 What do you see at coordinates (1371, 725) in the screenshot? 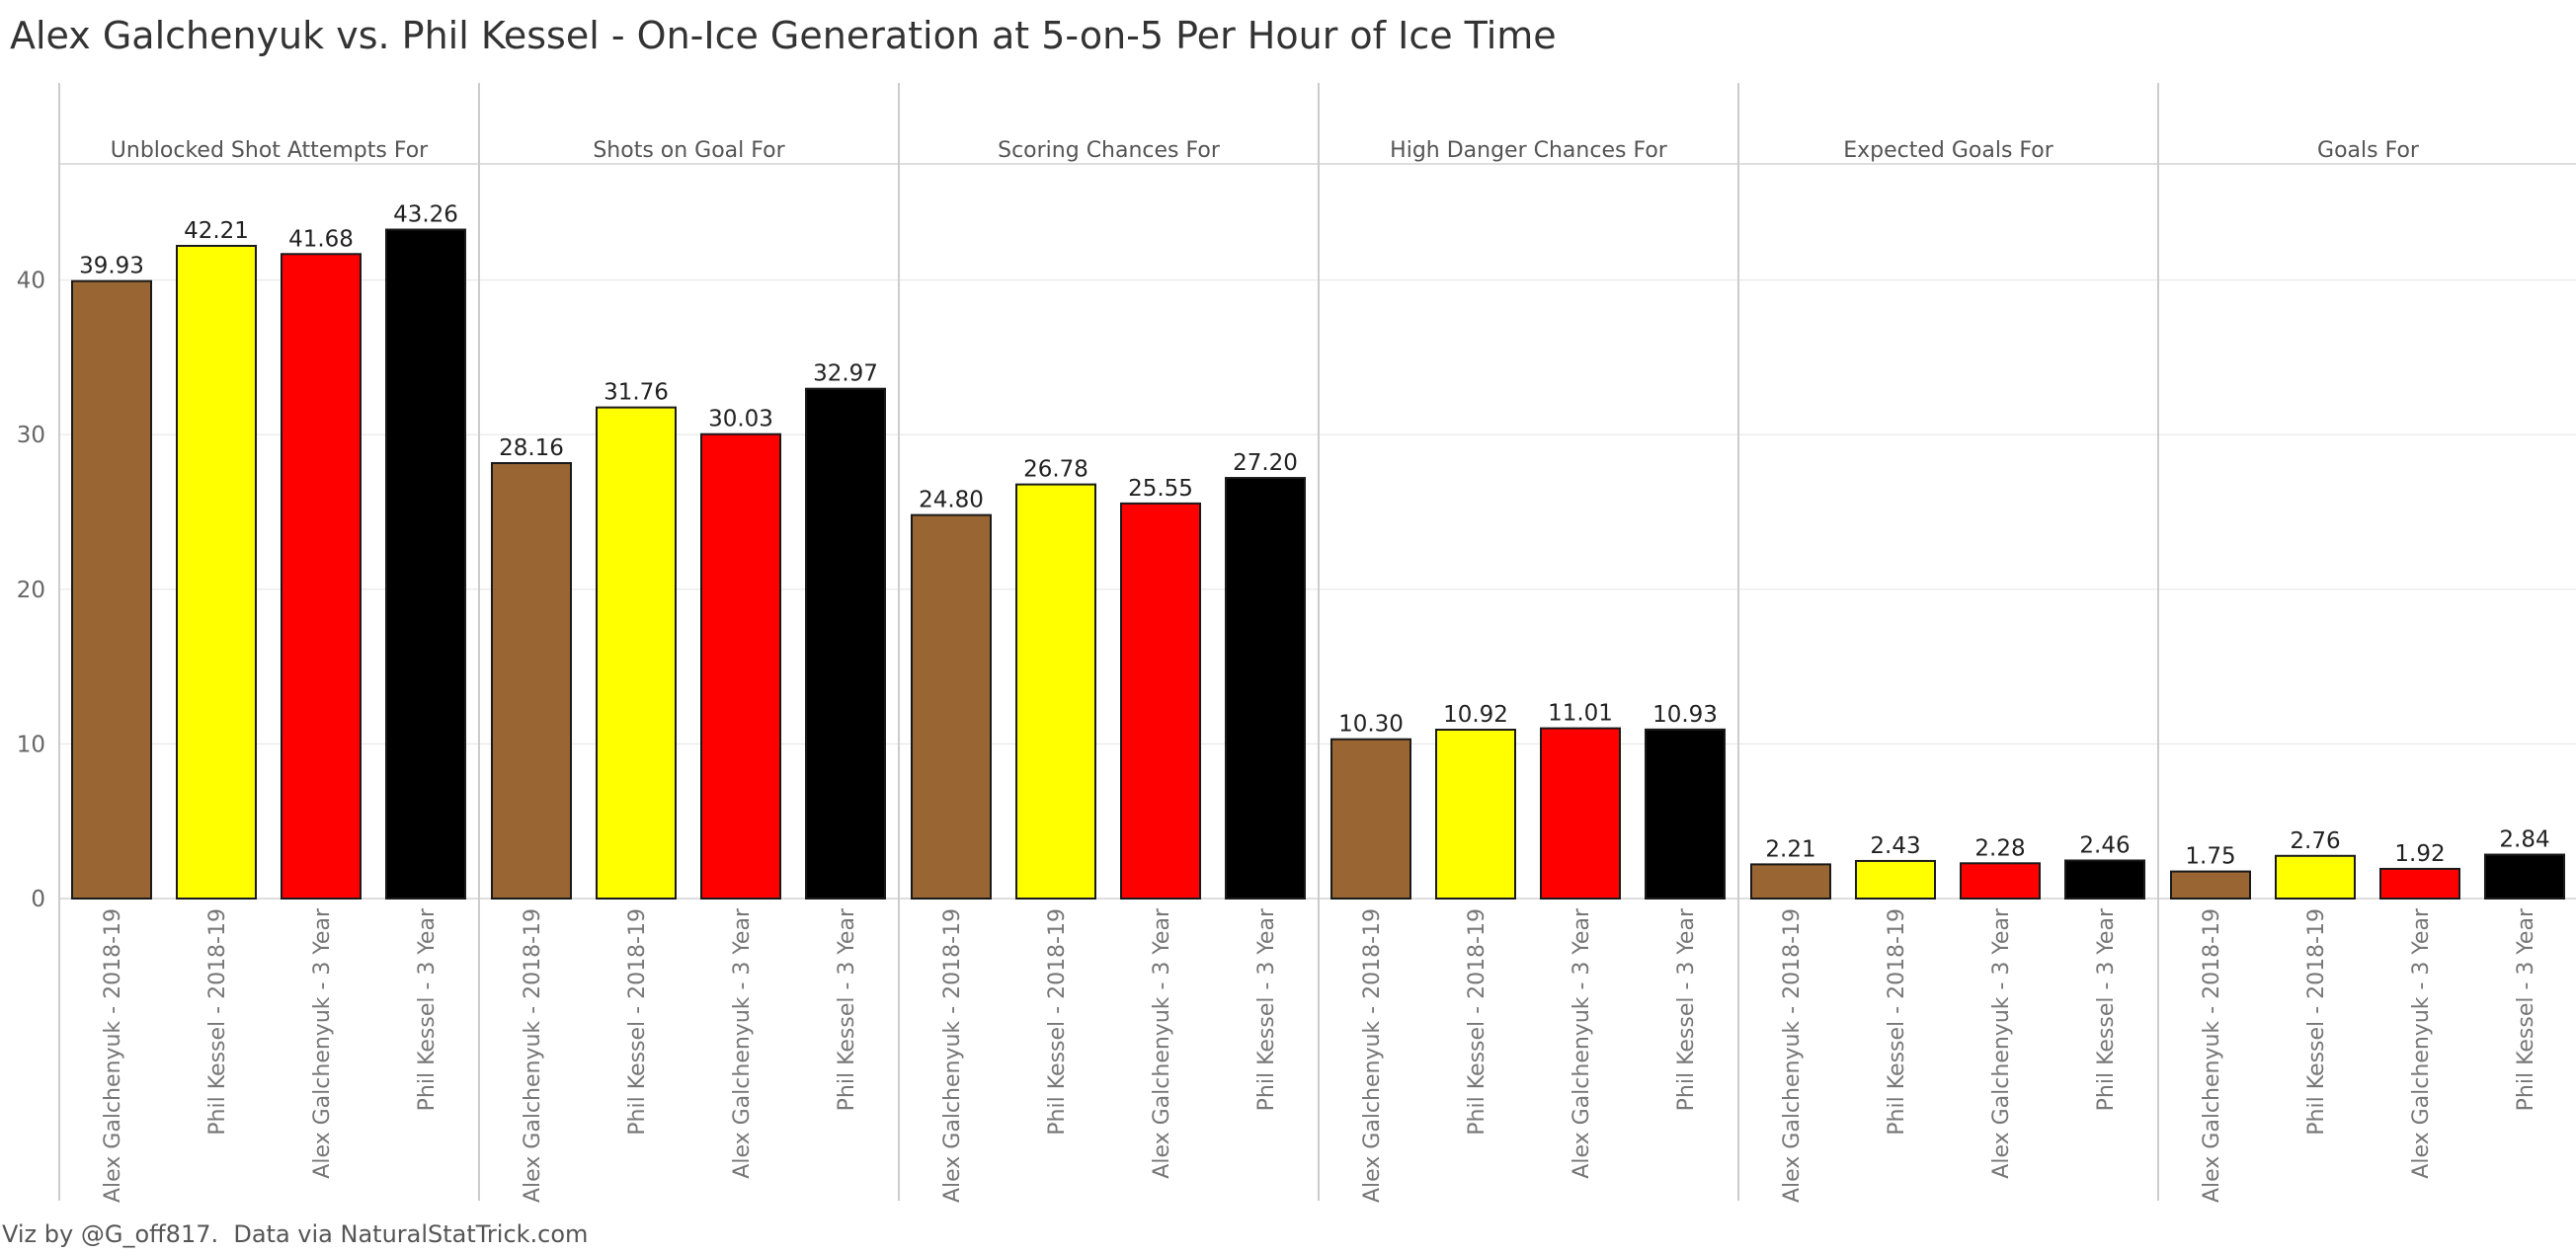
I see `data-label: 10.30` at bounding box center [1371, 725].